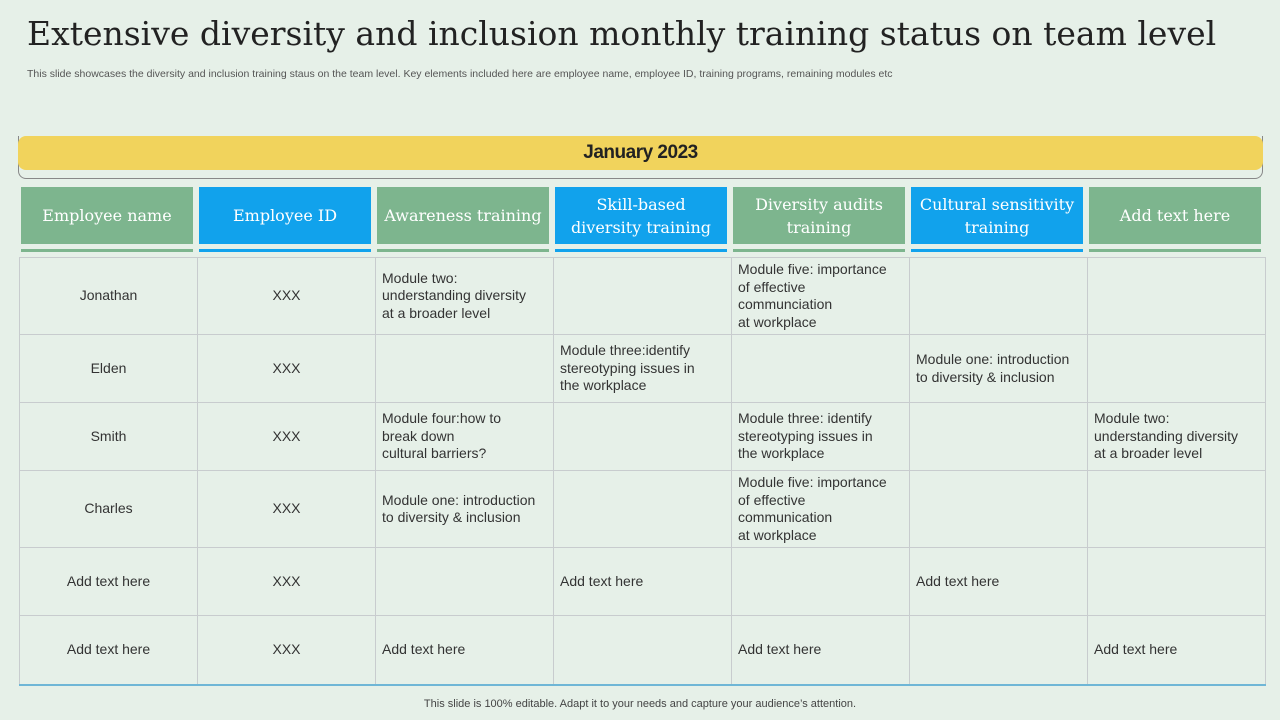  Describe the element at coordinates (285, 215) in the screenshot. I see `header-label: Employee ID` at that location.